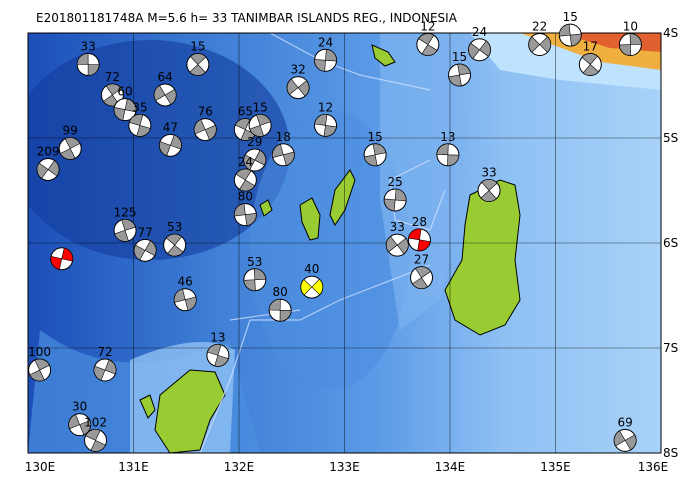 This screenshot has height=483, width=687. What do you see at coordinates (125, 212) in the screenshot?
I see `depth-label: 125` at bounding box center [125, 212].